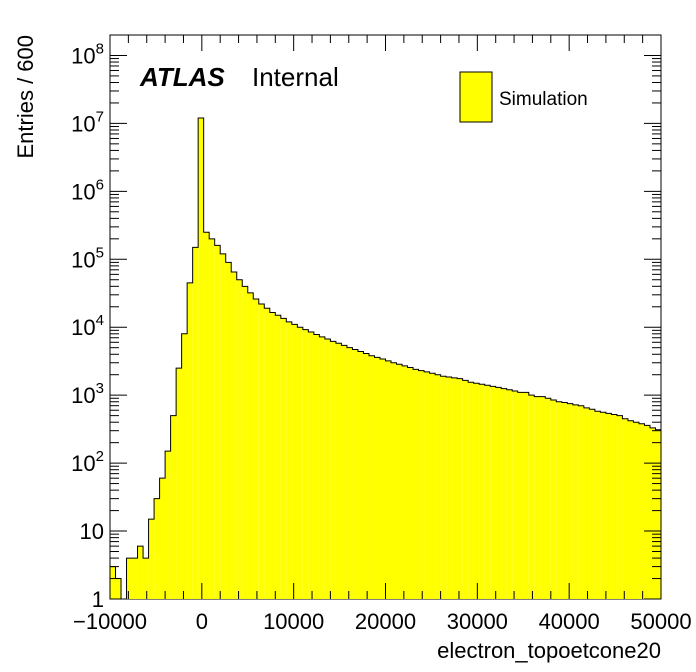 The width and height of the screenshot is (696, 672). I want to click on y-tick-label: 10⁷, so click(87, 122).